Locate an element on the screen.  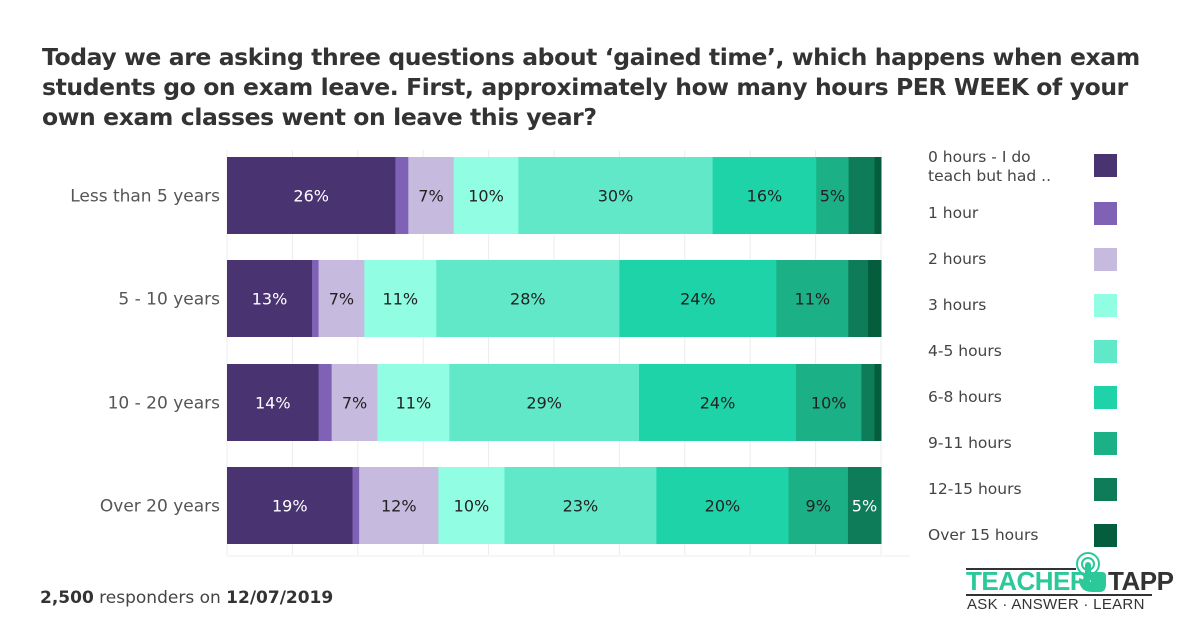
logo-rule-bottom is located at coordinates (1059, 595).